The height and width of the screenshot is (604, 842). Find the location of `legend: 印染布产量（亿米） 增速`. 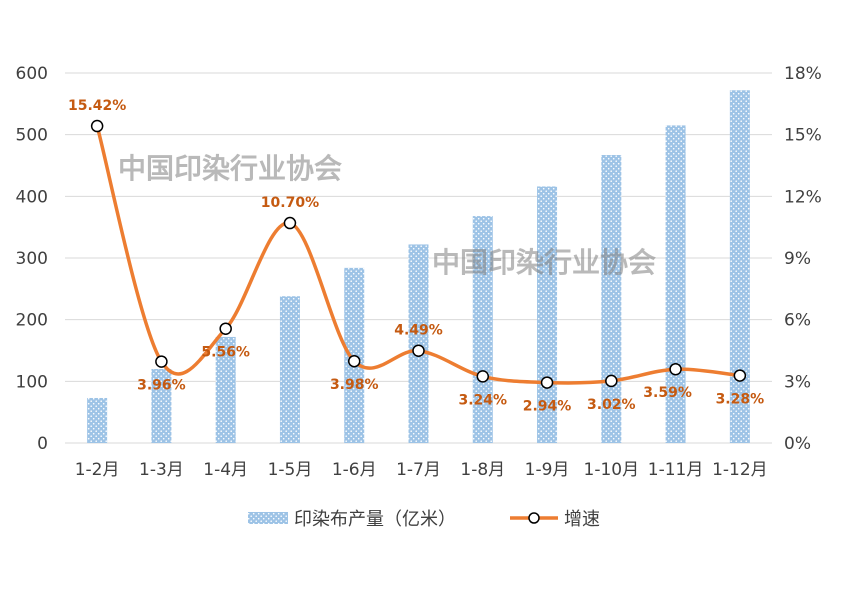

legend: 印染布产量（亿米） 增速 is located at coordinates (424, 519).